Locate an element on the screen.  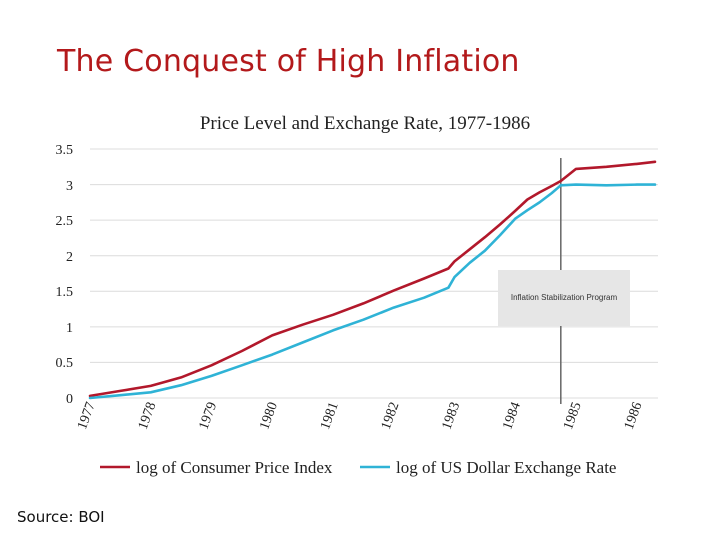
y-axis: 0 0.5 1 1.5 2 2.5 3 3.5 is located at coordinates (65, 275).